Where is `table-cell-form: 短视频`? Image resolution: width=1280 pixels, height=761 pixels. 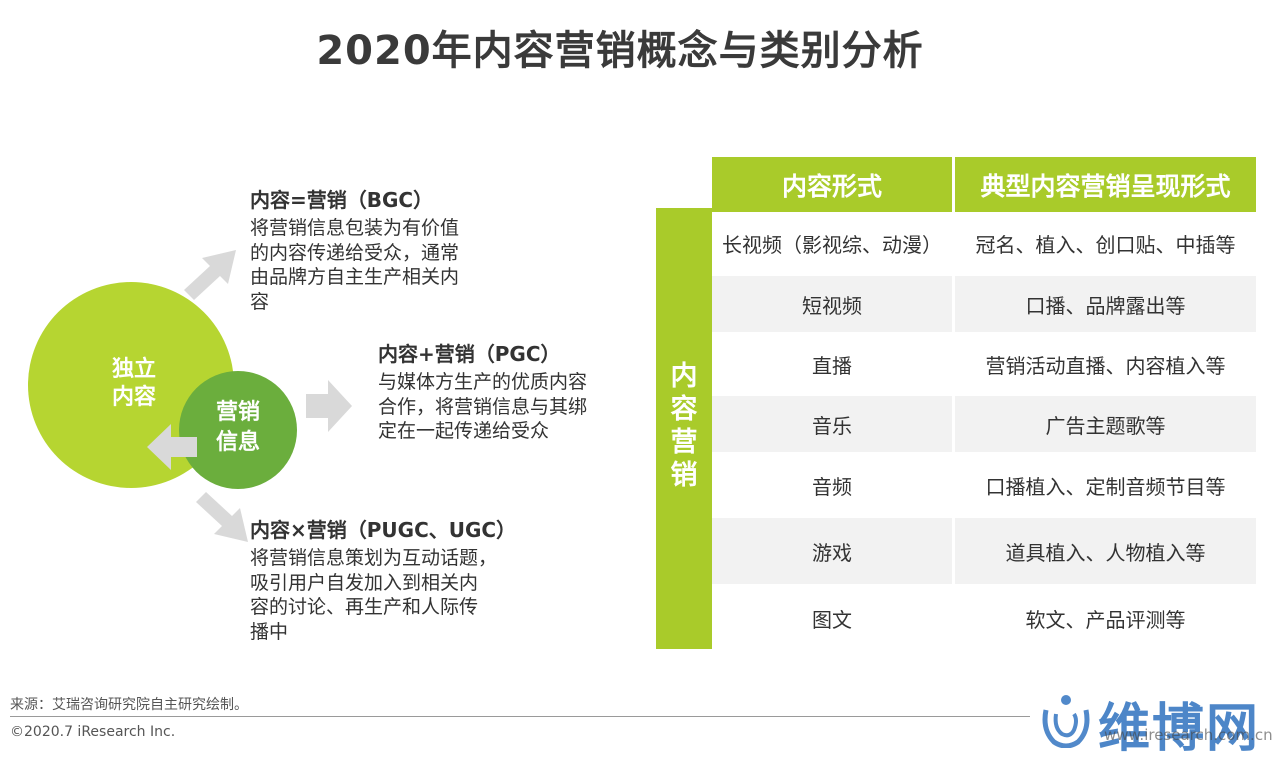
table-cell-form: 短视频 is located at coordinates (832, 304).